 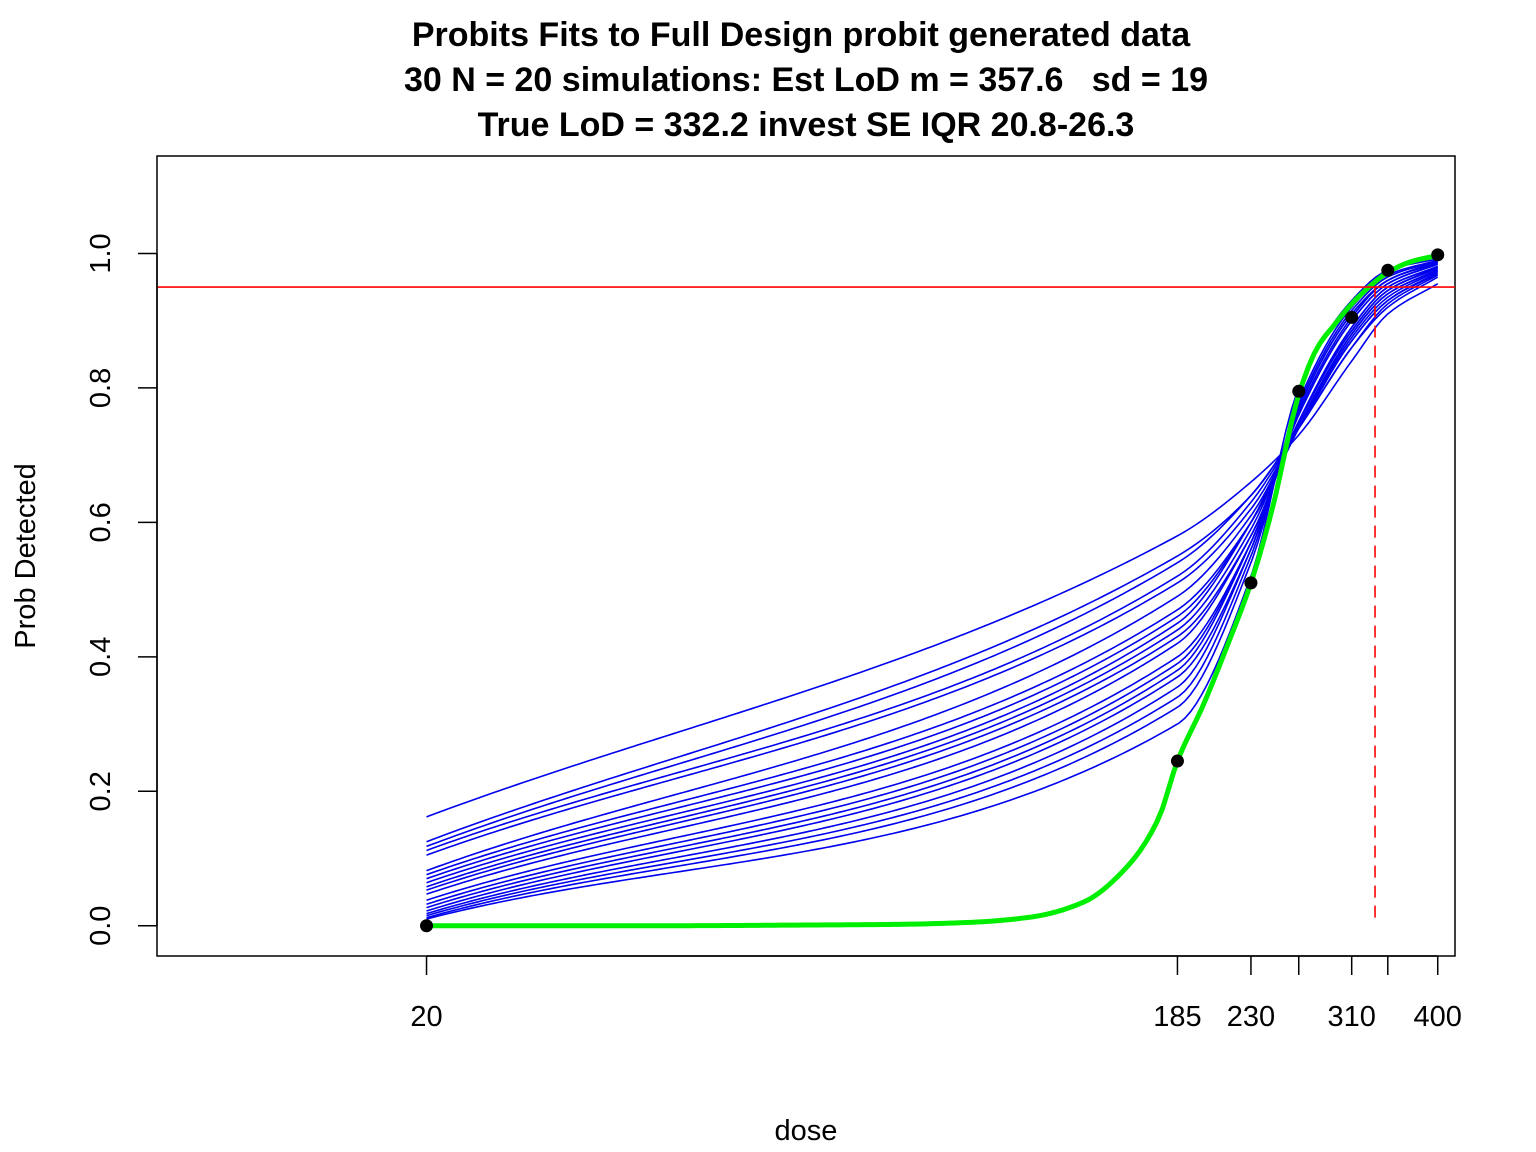 I want to click on y-tick-label: 1.0, so click(x=101, y=253).